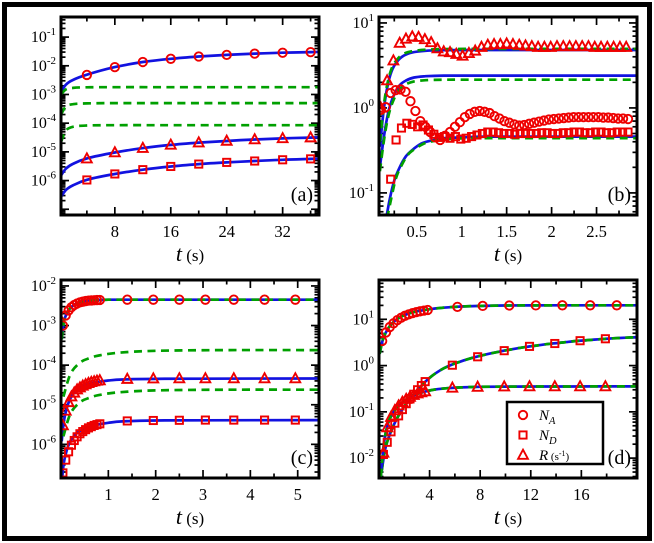 Image resolution: width=654 pixels, height=543 pixels. I want to click on legend-label: NA, so click(547, 417).